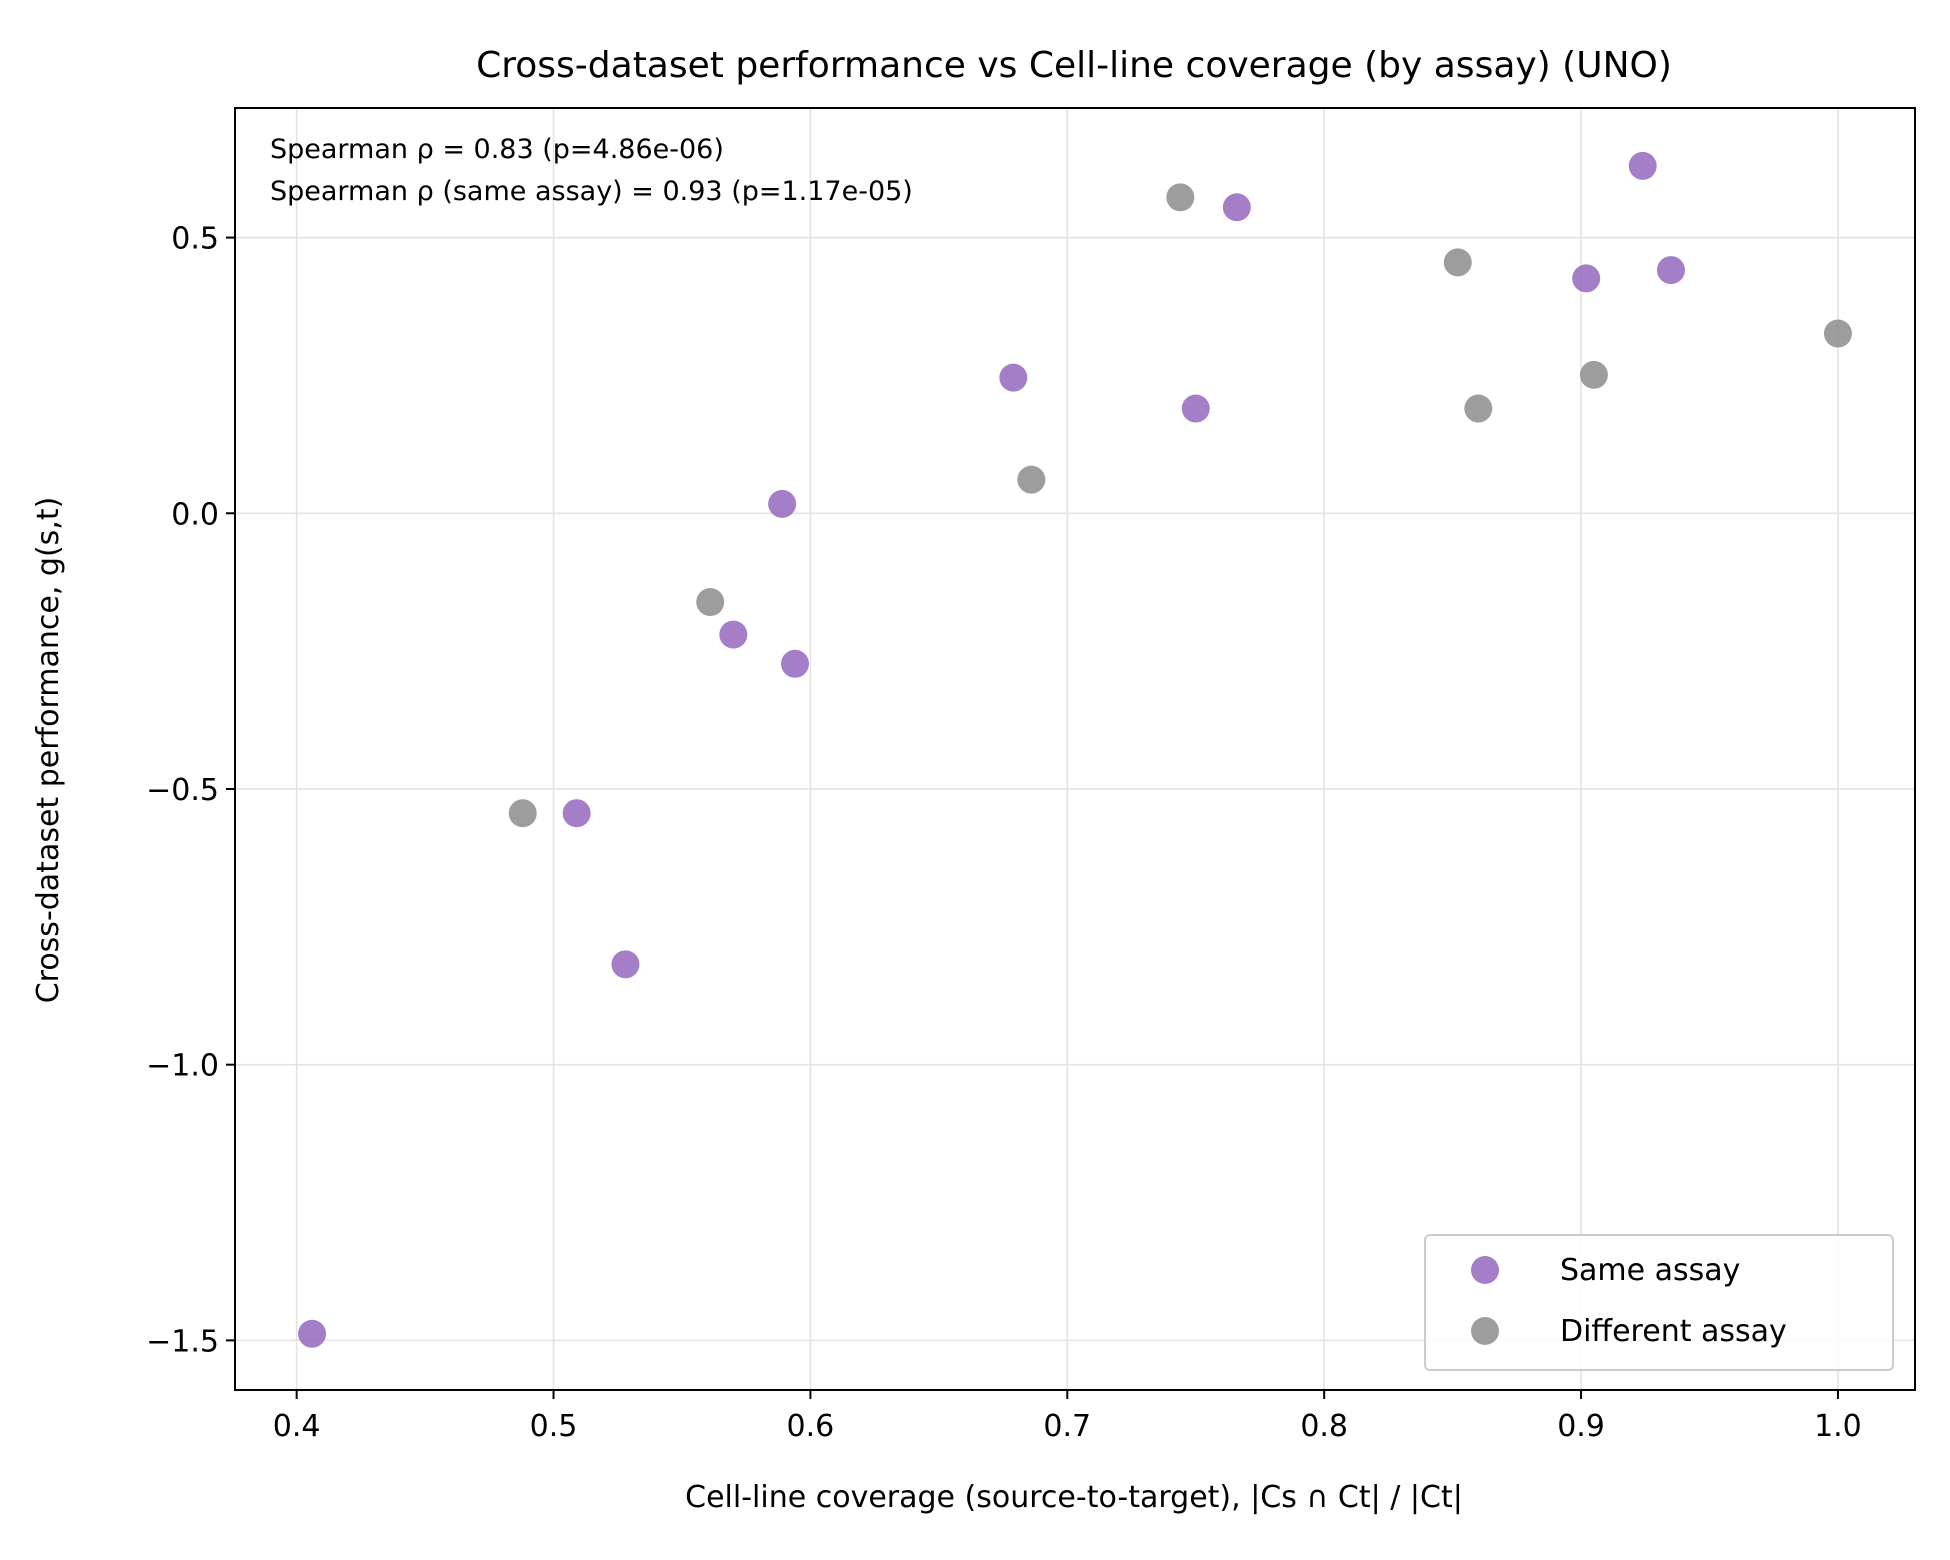  I want to click on x-tick-label: 0.9, so click(1581, 1426).